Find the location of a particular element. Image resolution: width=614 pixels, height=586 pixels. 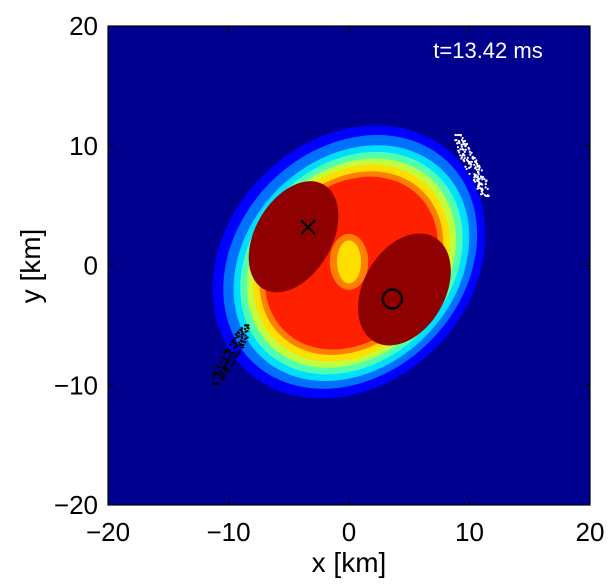

y-tick-label: −20 is located at coordinates (76, 505).